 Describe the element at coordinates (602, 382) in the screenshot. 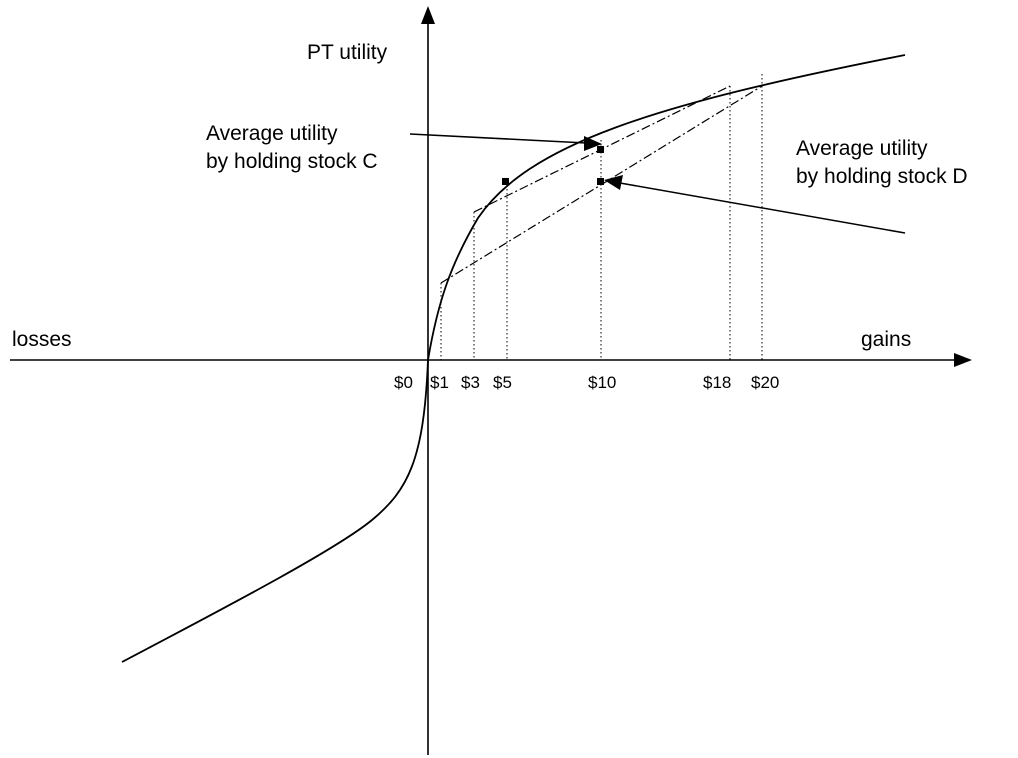

I see `tick-label-10: $10` at that location.